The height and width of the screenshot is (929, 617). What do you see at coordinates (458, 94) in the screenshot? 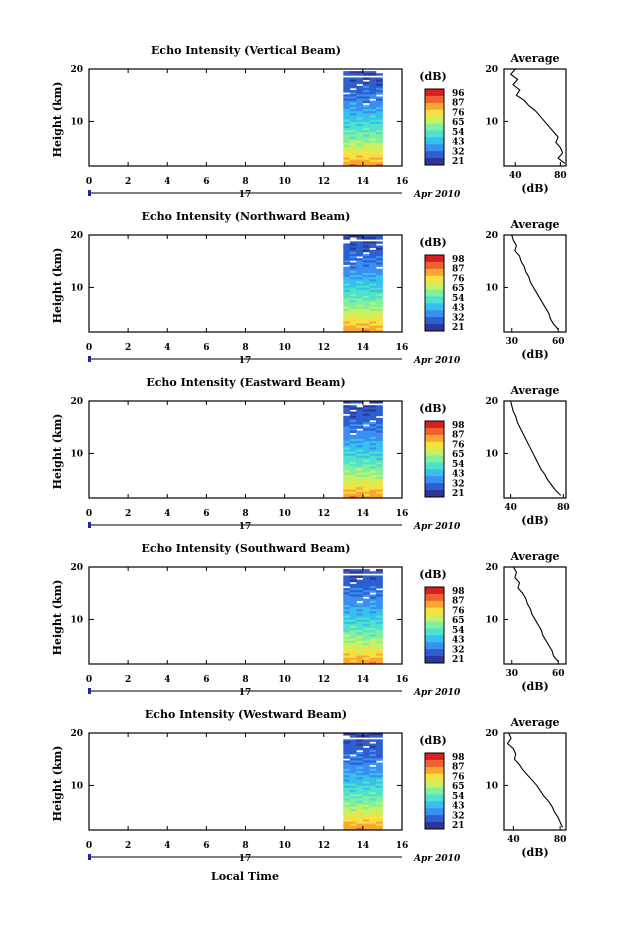
I see `colorbar-tick-label: 96` at bounding box center [458, 94].